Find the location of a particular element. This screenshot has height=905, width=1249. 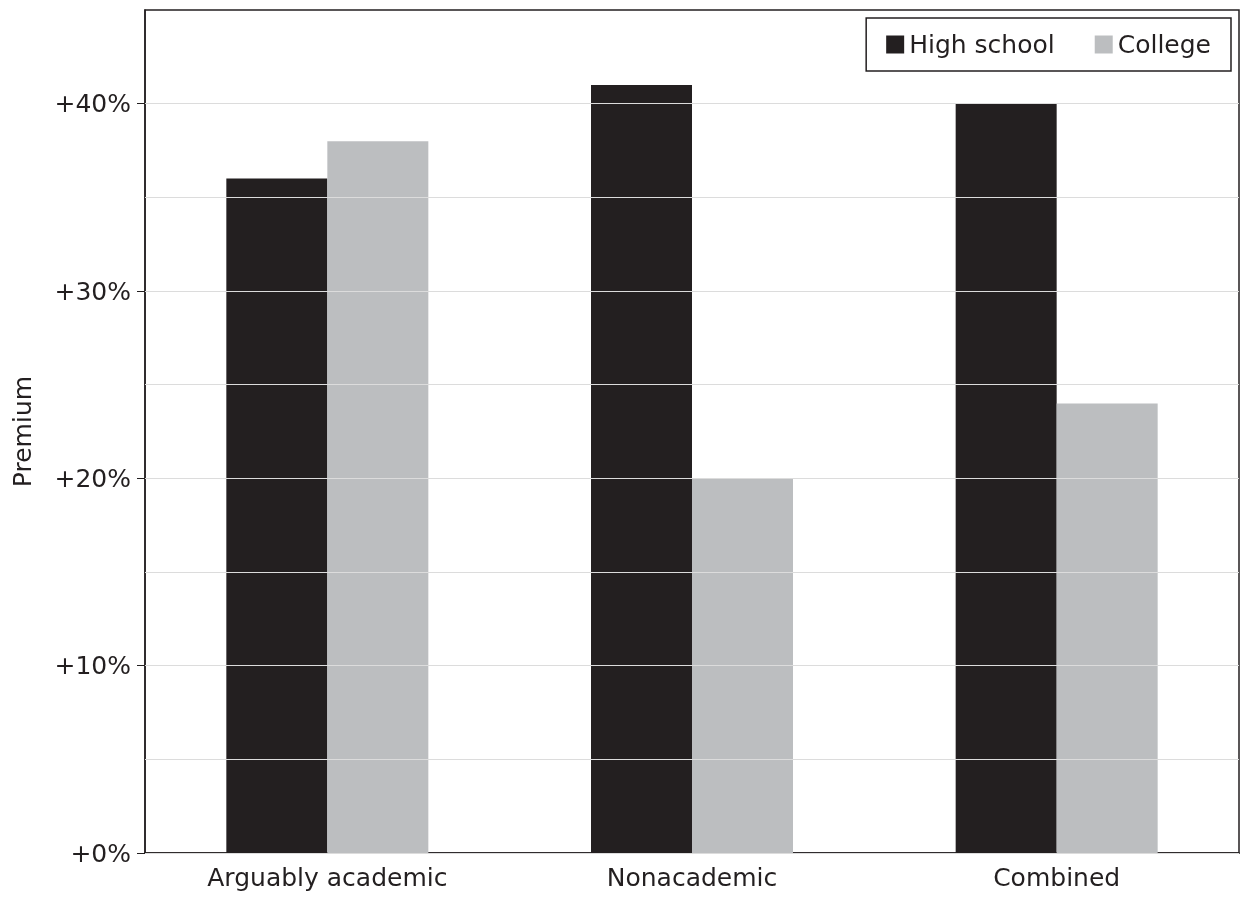

legend-label: High school is located at coordinates (982, 44).